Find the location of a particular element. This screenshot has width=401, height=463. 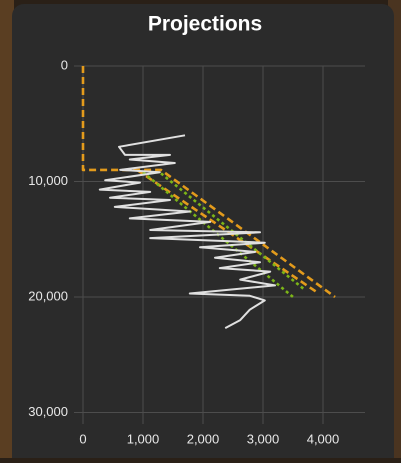

y-tick-label: 20,000 is located at coordinates (48, 295).